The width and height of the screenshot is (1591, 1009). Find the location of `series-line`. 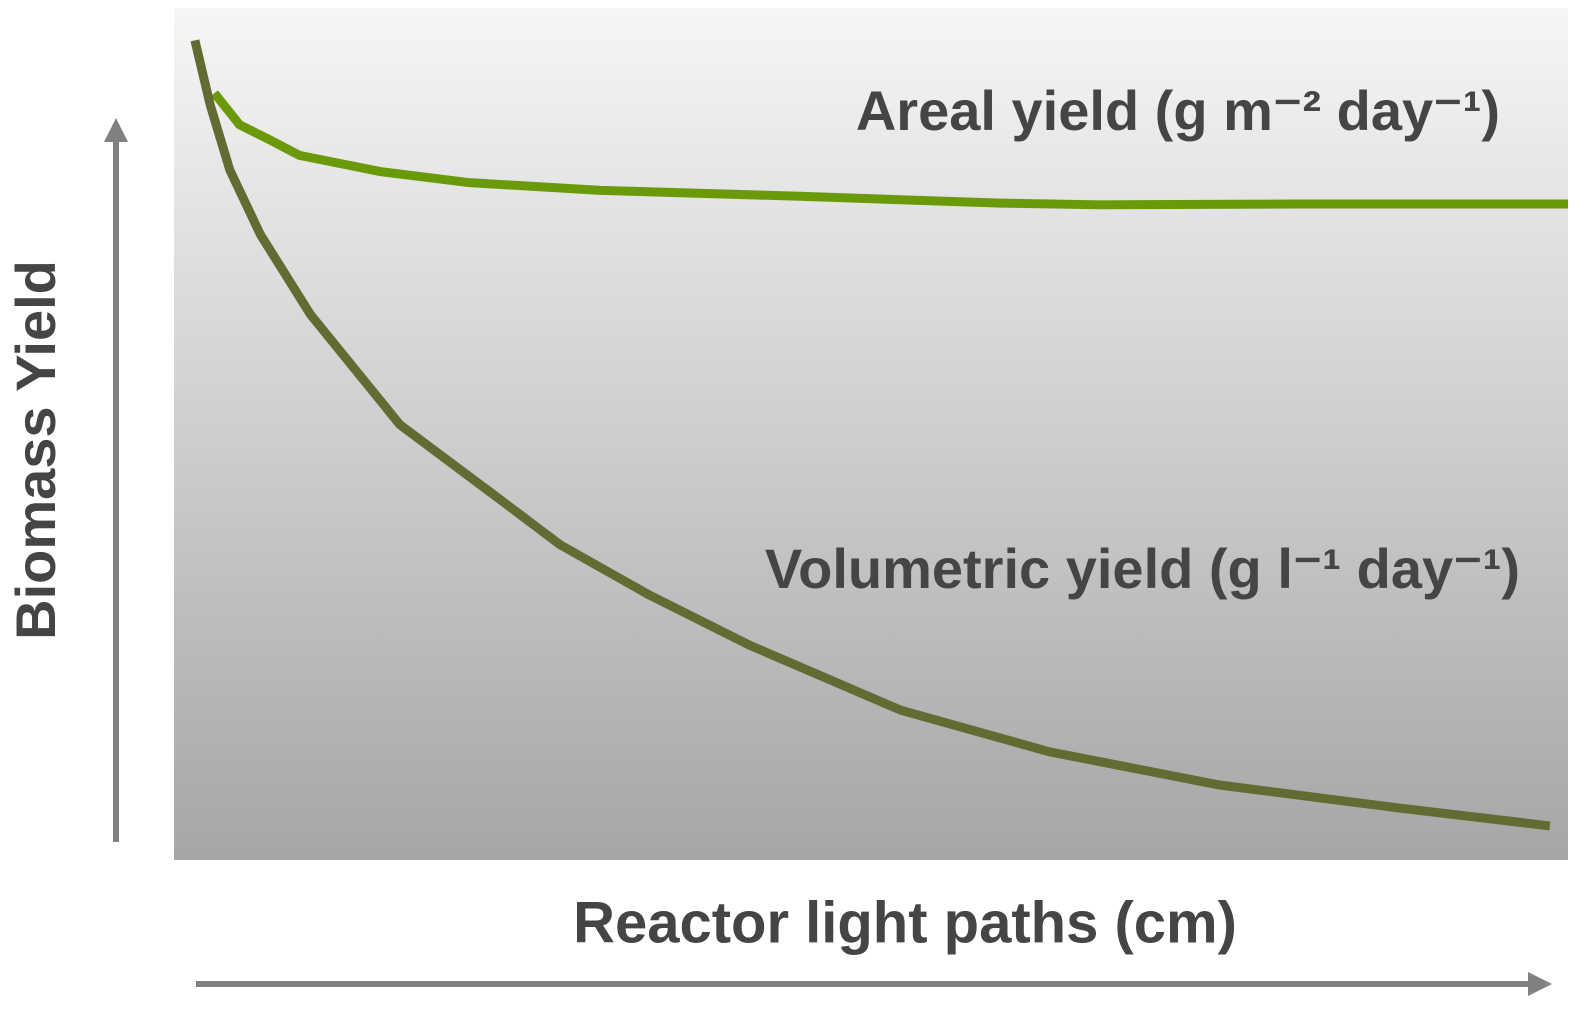

series-line is located at coordinates (889, 150).